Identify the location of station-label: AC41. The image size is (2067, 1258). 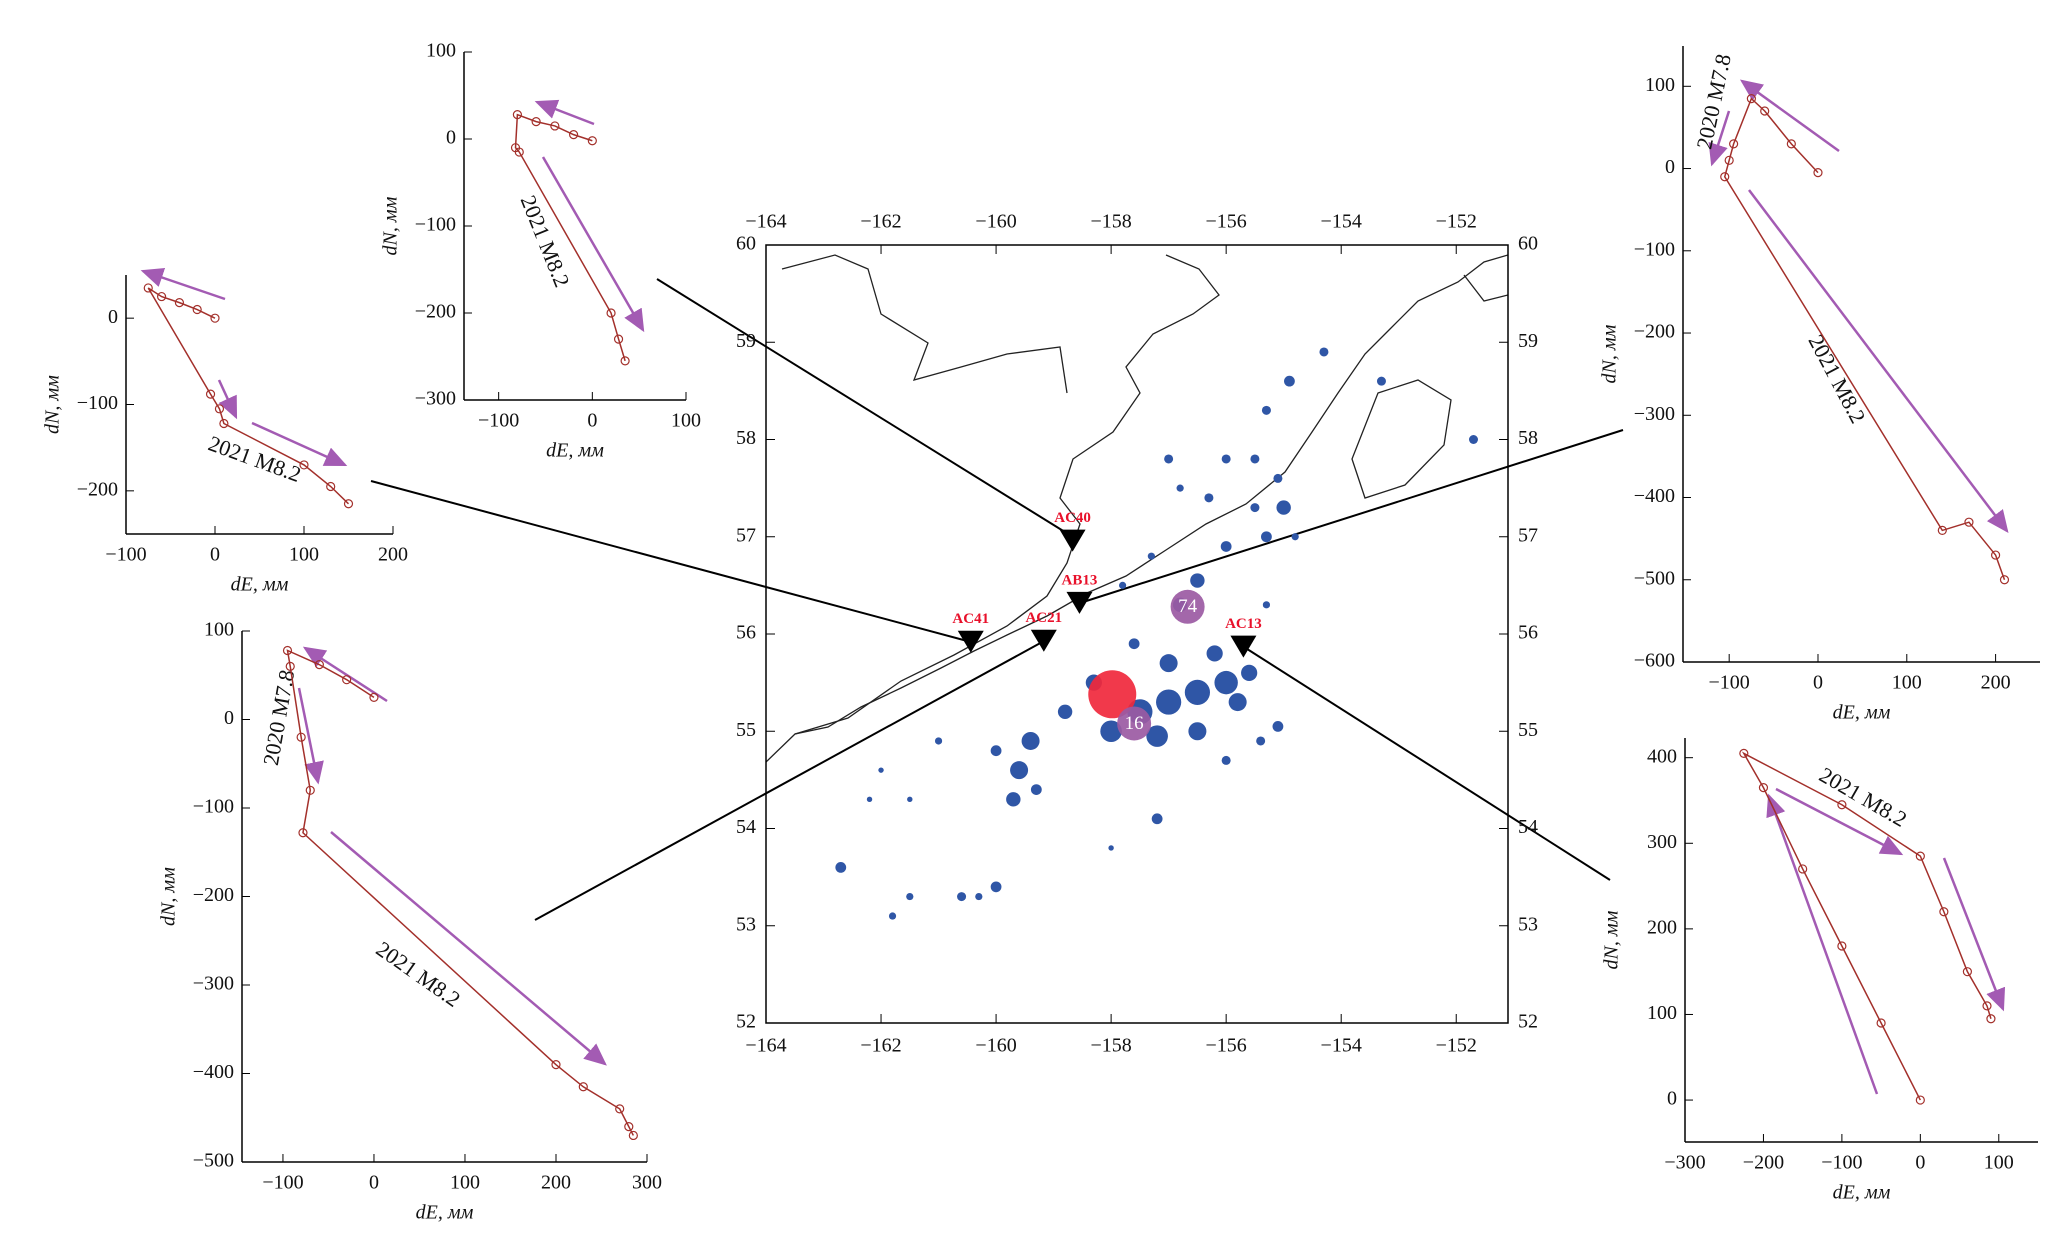
(970, 619).